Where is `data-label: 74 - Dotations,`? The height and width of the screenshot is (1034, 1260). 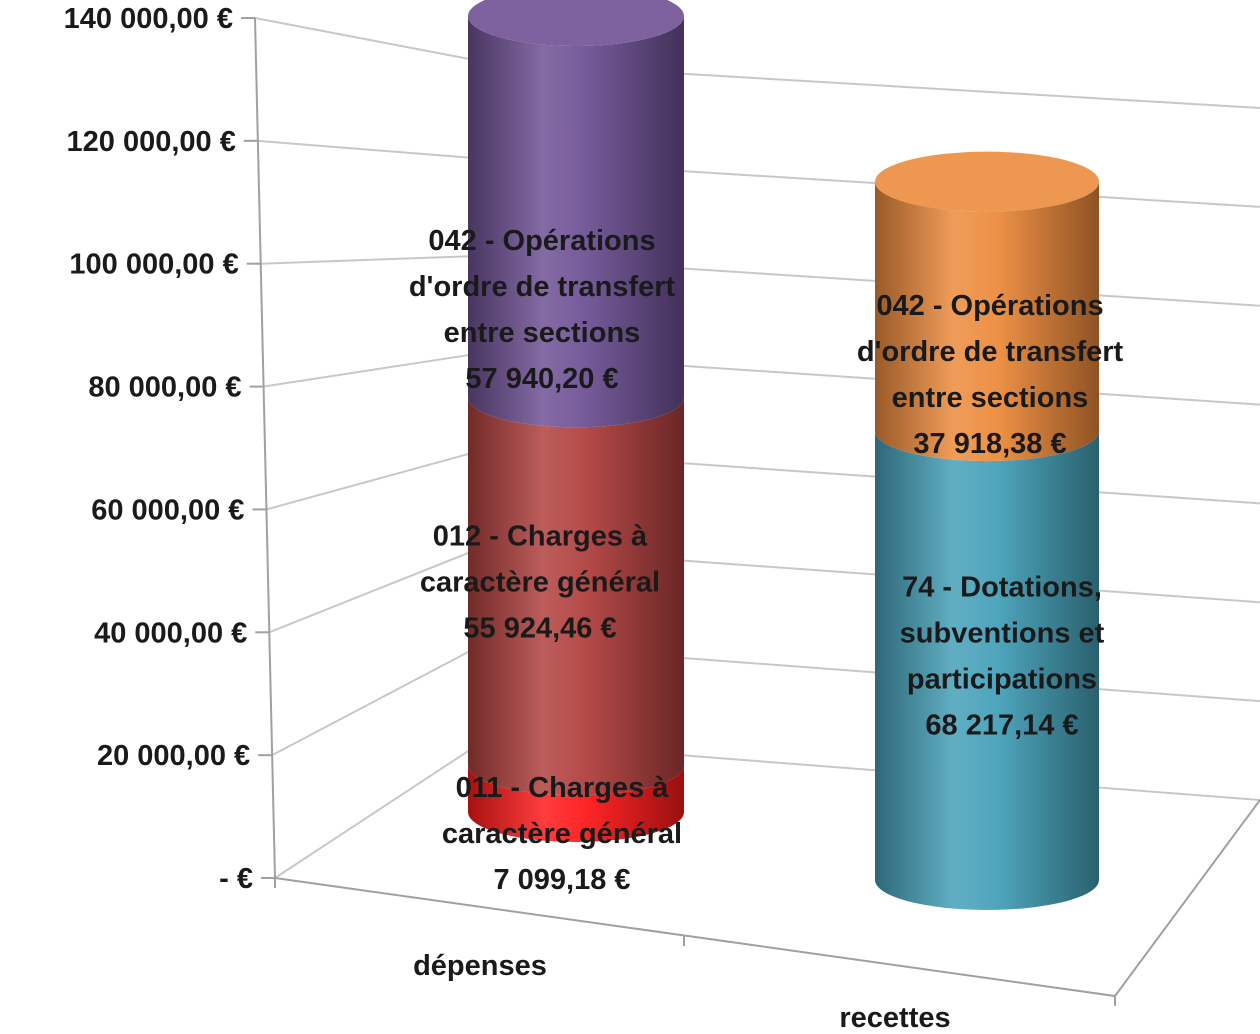 data-label: 74 - Dotations, is located at coordinates (1002, 588).